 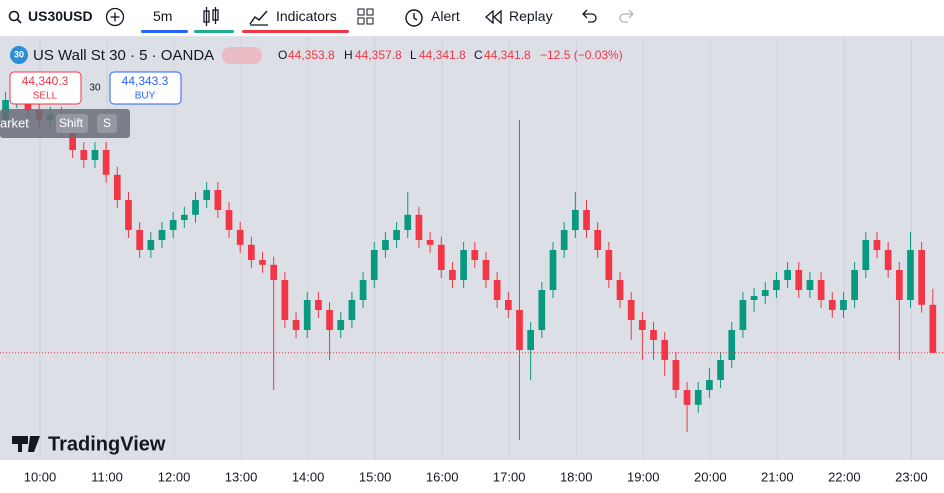 I want to click on legend-l-label: L, so click(x=413, y=55).